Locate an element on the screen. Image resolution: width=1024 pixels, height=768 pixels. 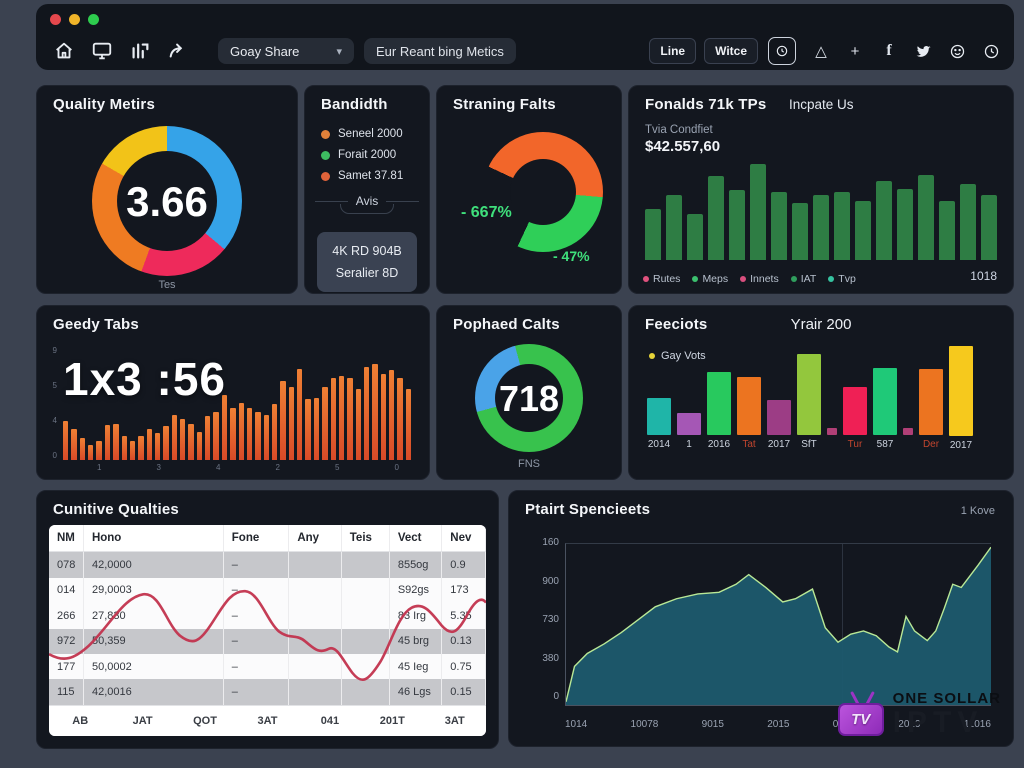
streaming-faults-card: Straning Falts - 667% - 47% is located at coordinates (529, 189).